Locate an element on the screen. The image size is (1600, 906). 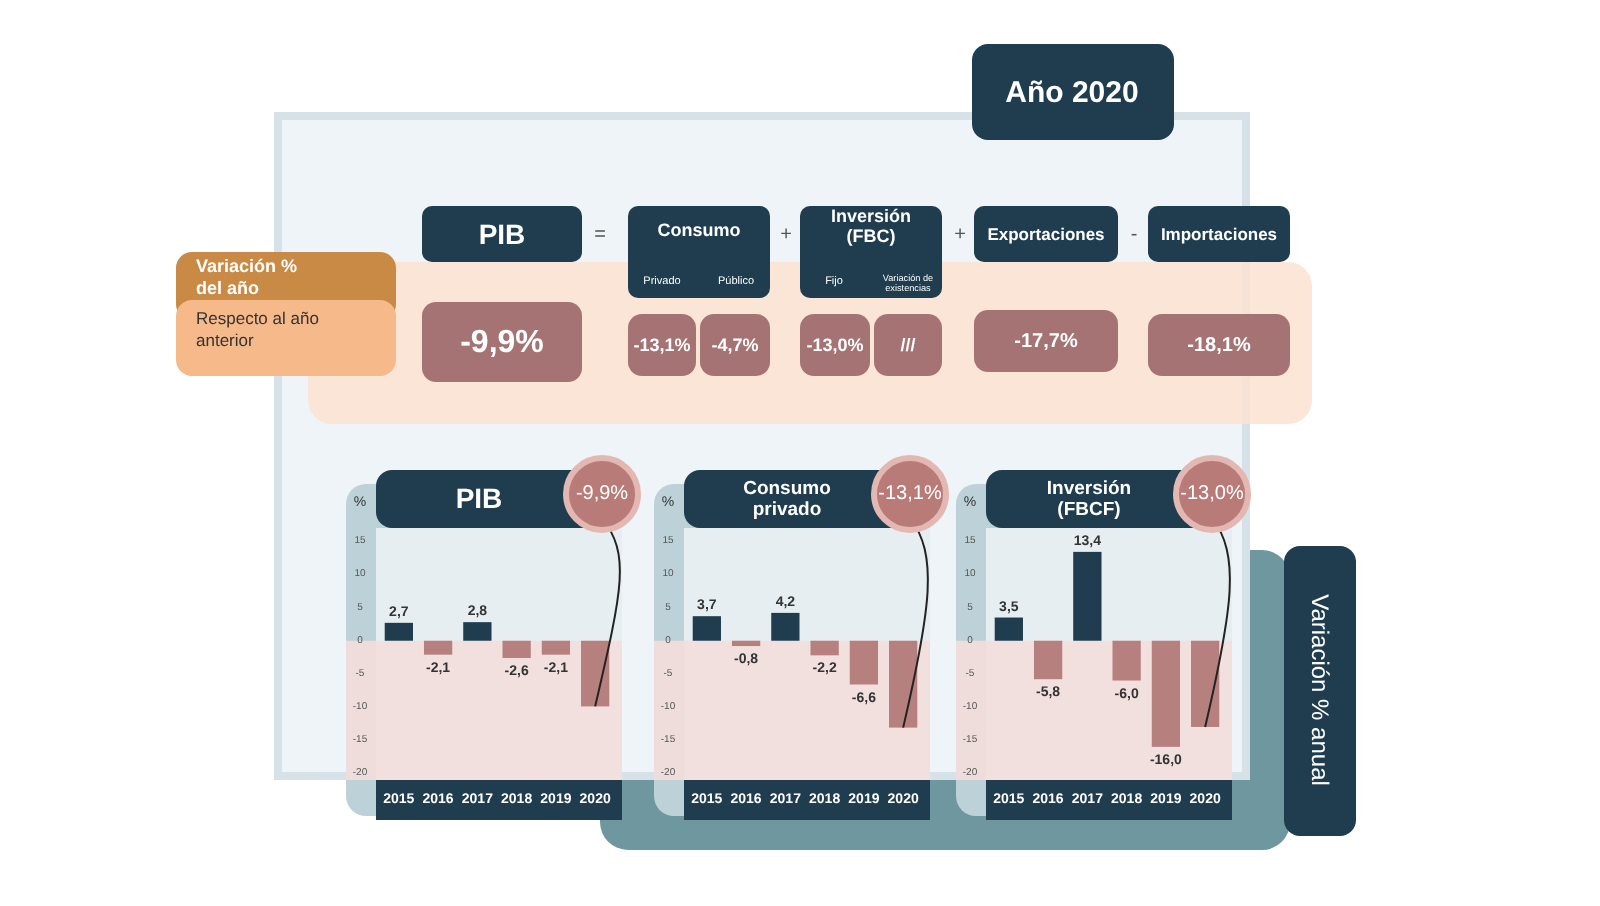
chart-title: PIB is located at coordinates (479, 498).